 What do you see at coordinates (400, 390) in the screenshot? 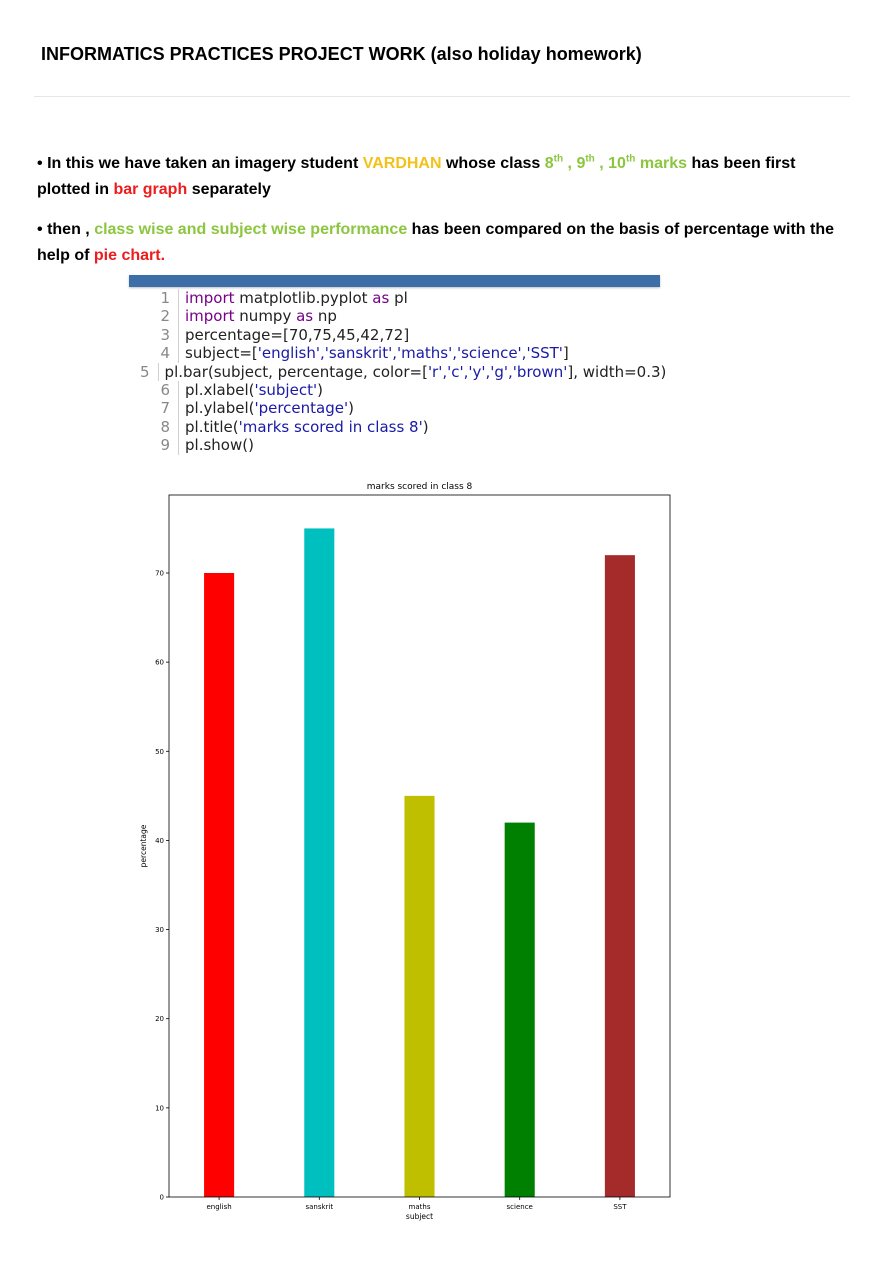
I see `code-line: 6 pl.xlabel('subject')` at bounding box center [400, 390].